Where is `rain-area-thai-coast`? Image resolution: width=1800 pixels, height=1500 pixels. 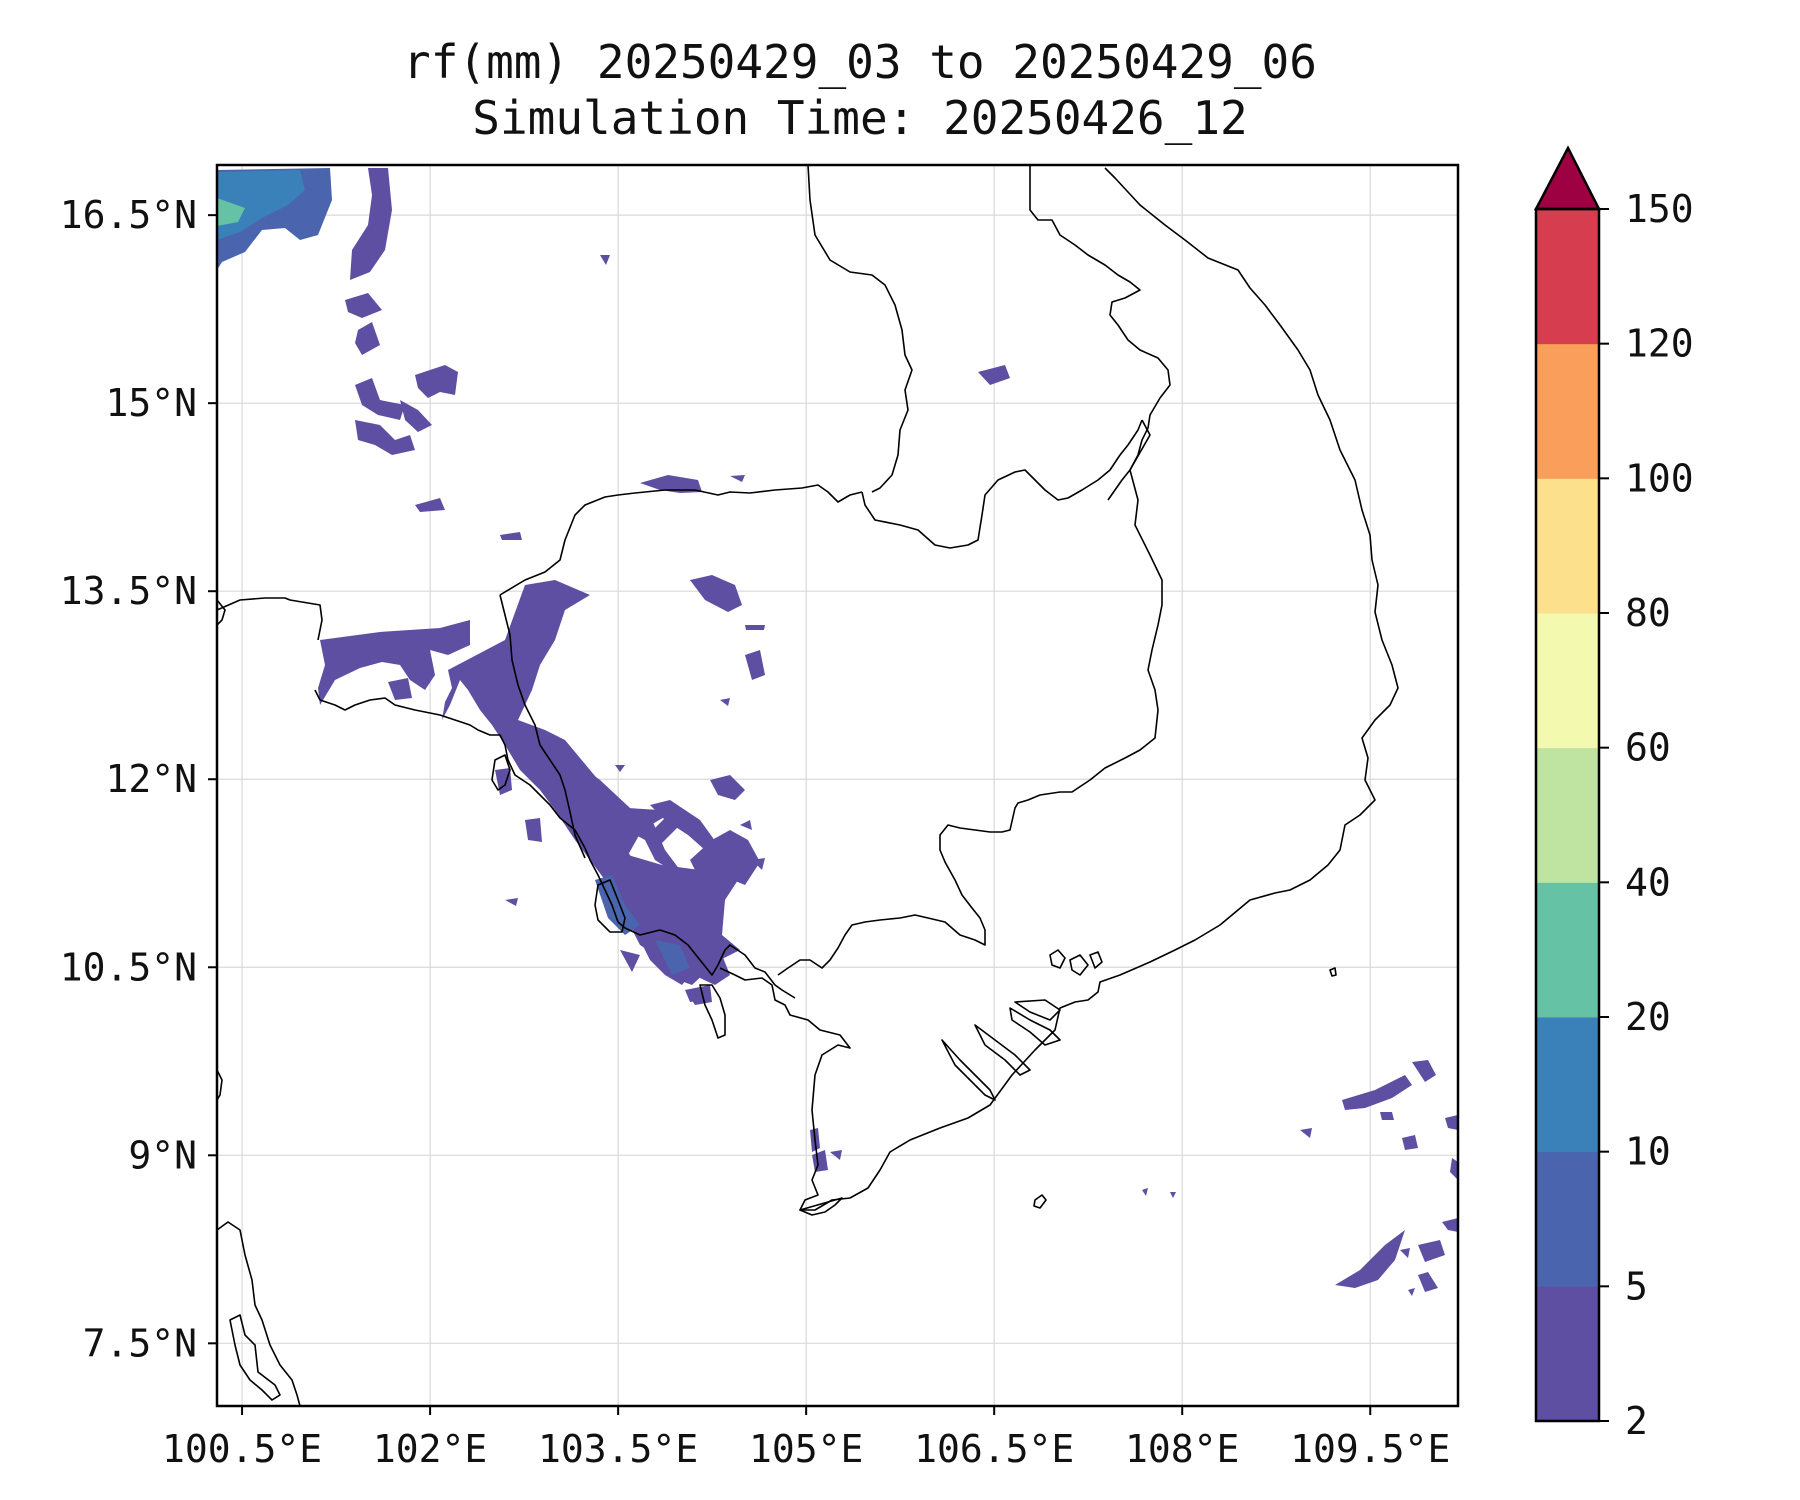 rain-area-thai-coast is located at coordinates (394, 662).